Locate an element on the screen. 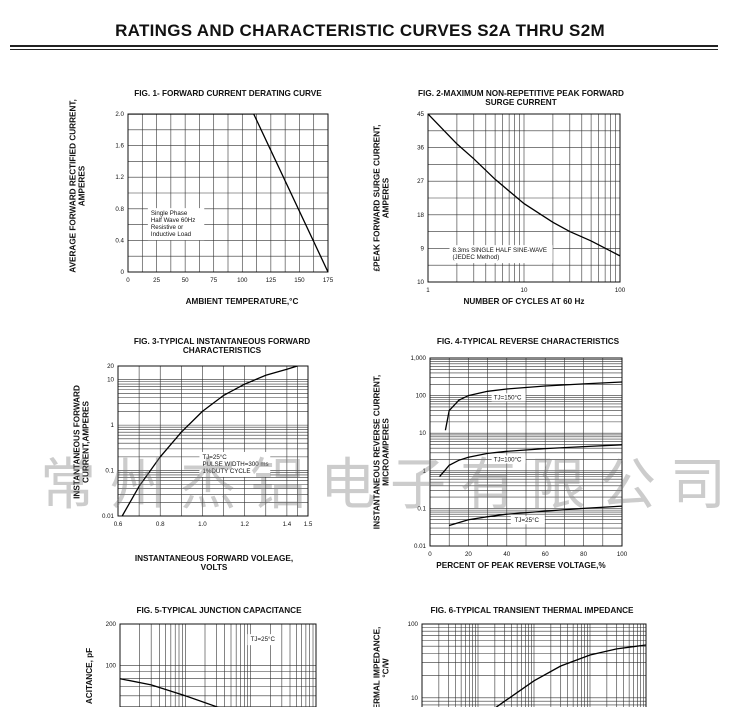 The width and height of the screenshot is (747, 707). fig3-xtick-label: 1.5 is located at coordinates (308, 524).